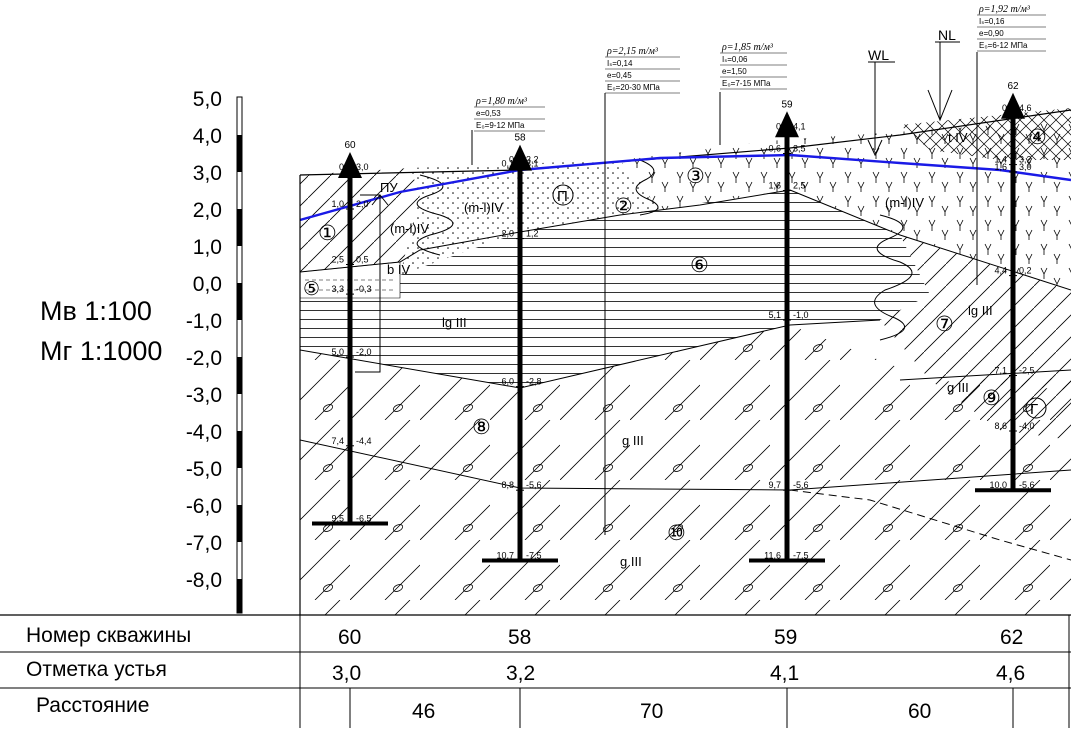  Describe the element at coordinates (204, 543) in the screenshot. I see `axis-tick-label: -7,0` at that location.